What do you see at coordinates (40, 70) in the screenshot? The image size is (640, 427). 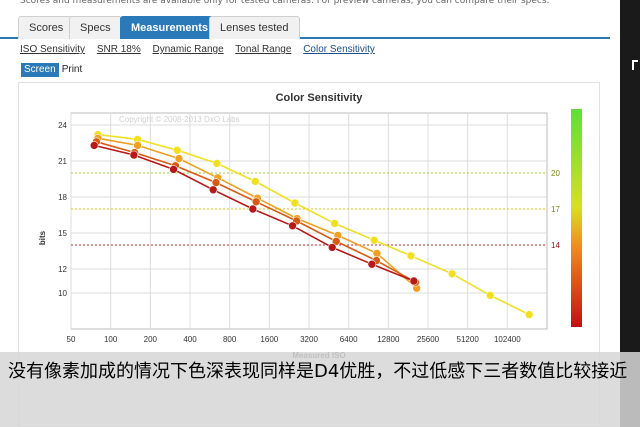 I see `screen-view-button: Screen` at bounding box center [40, 70].